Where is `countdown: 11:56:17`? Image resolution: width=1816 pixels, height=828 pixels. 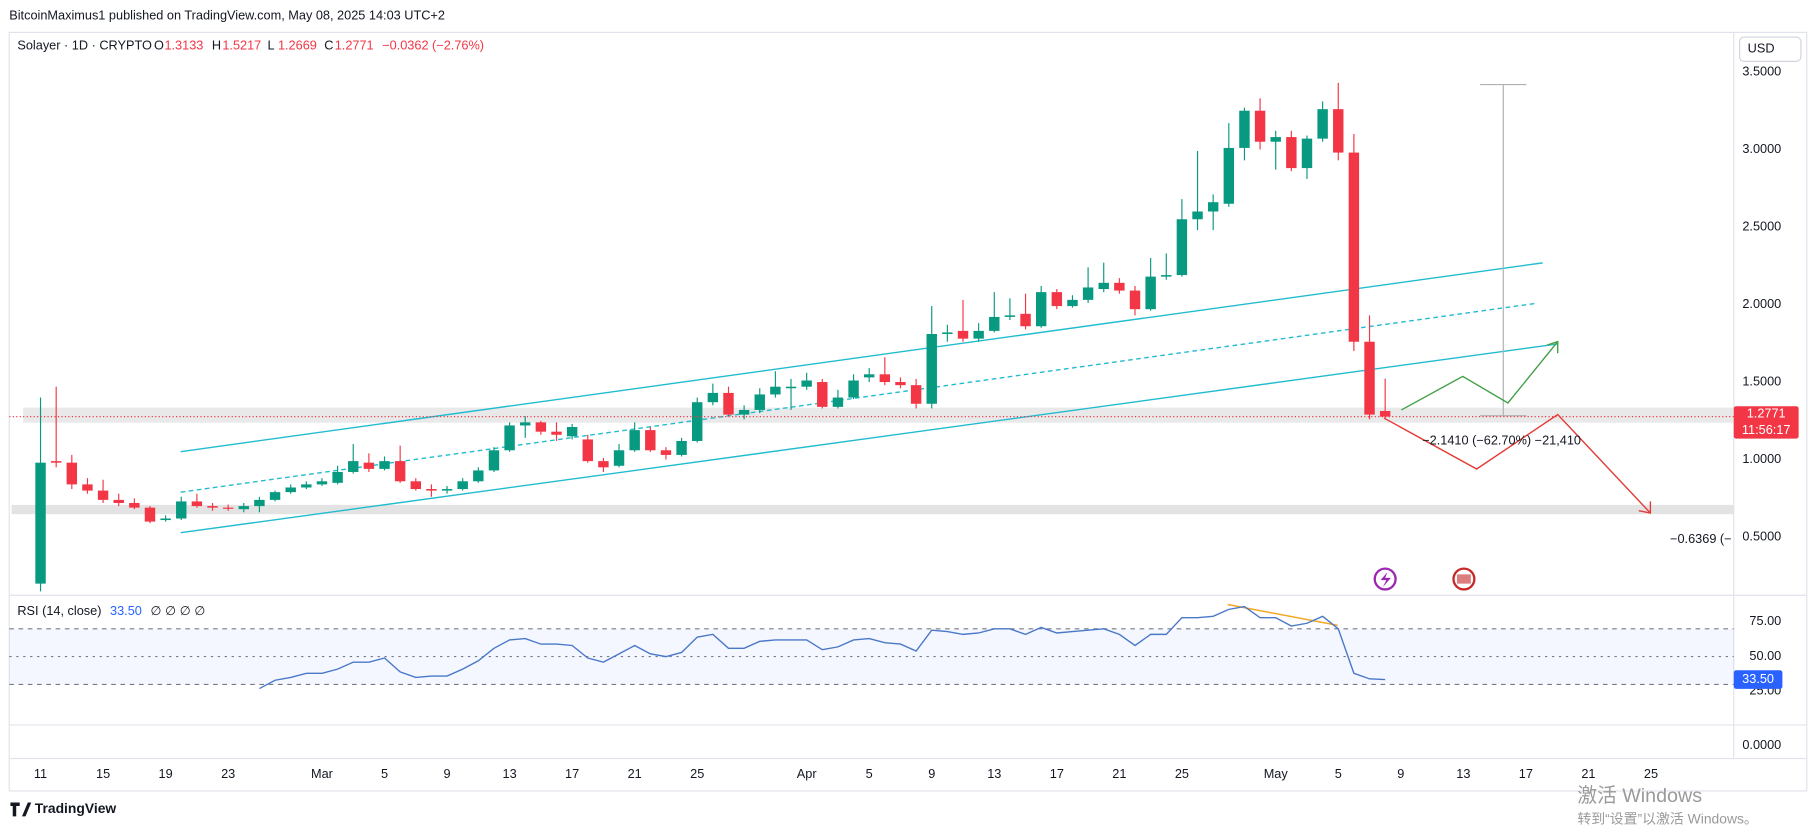 countdown: 11:56:17 is located at coordinates (1766, 429).